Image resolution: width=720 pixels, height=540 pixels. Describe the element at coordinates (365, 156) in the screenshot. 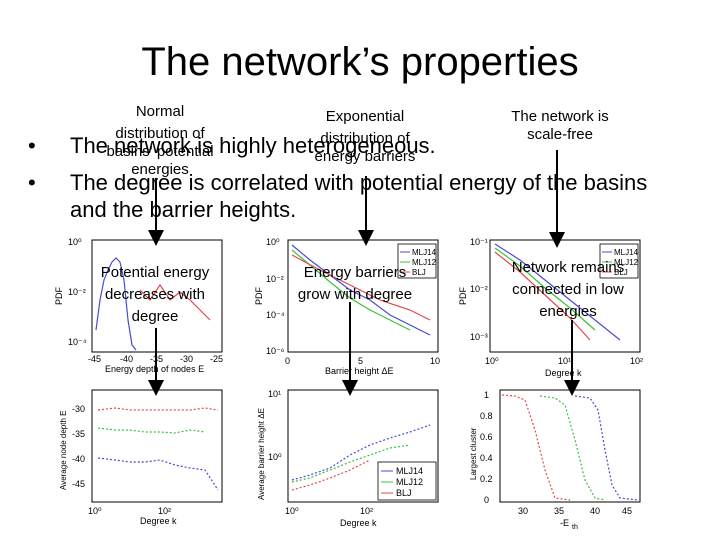

I see `note-line: energy barriers` at that location.